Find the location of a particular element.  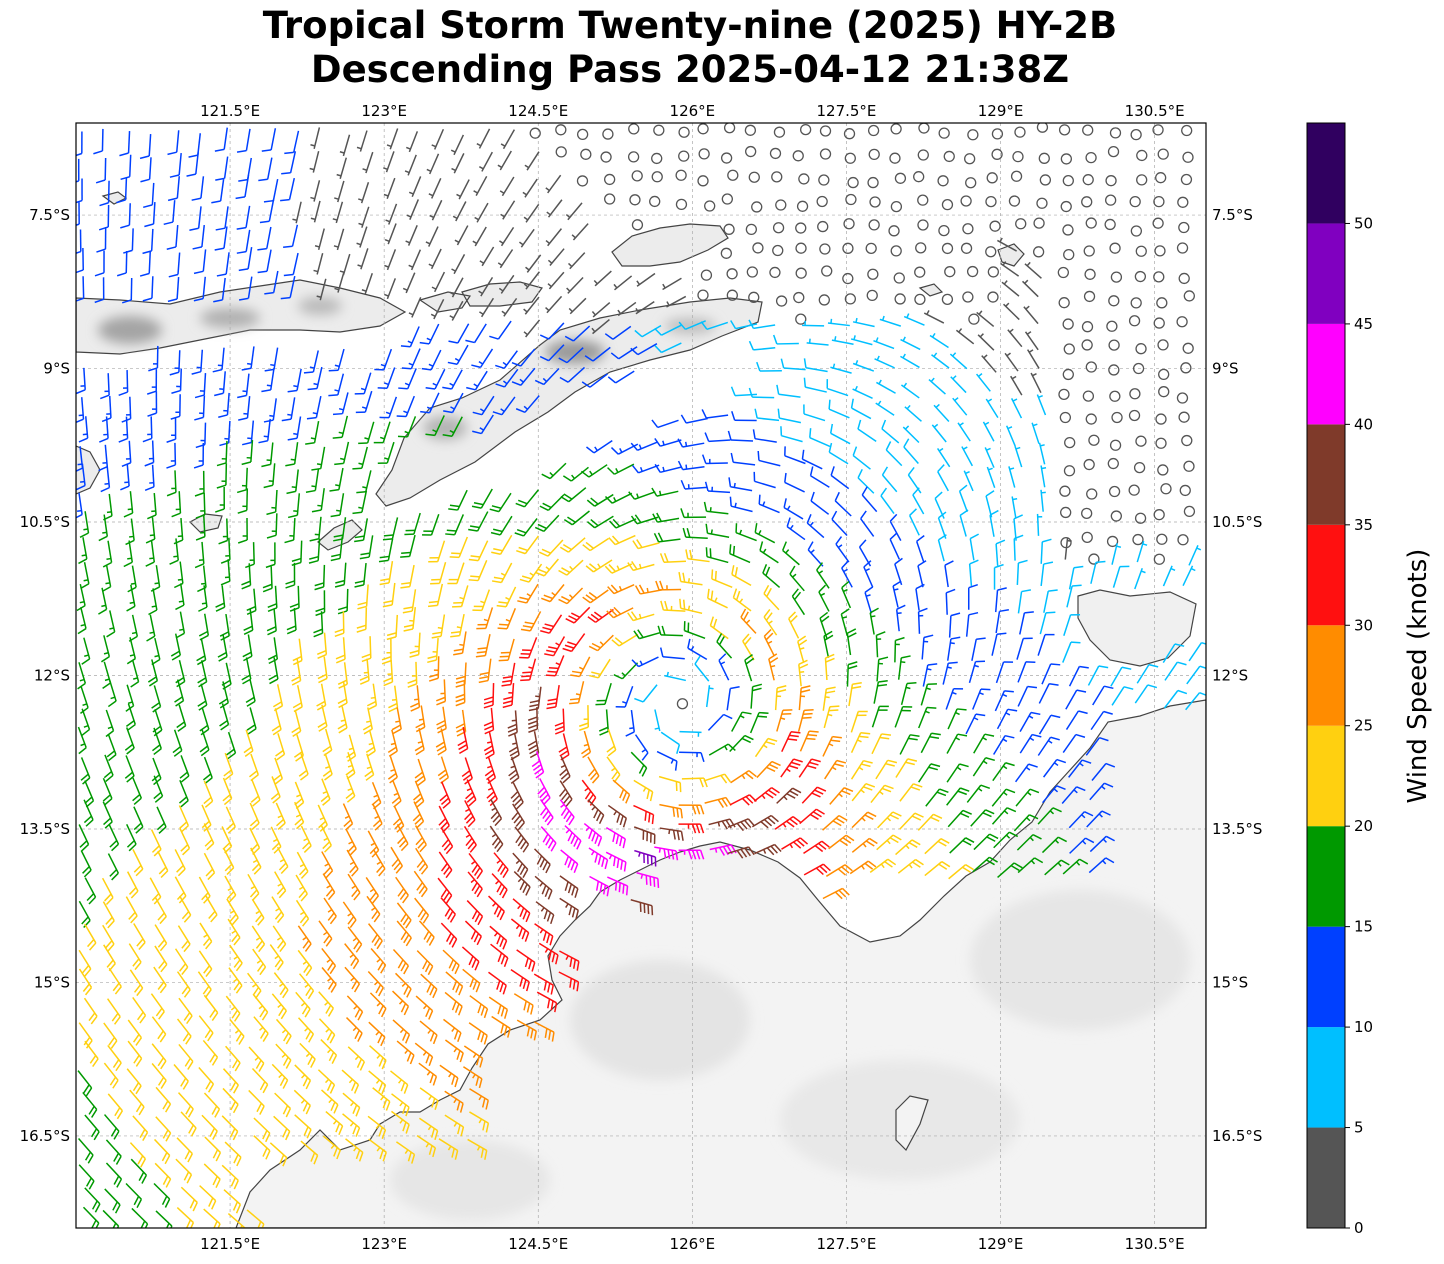

lon-tick-label-top: 126°E is located at coordinates (693, 111).